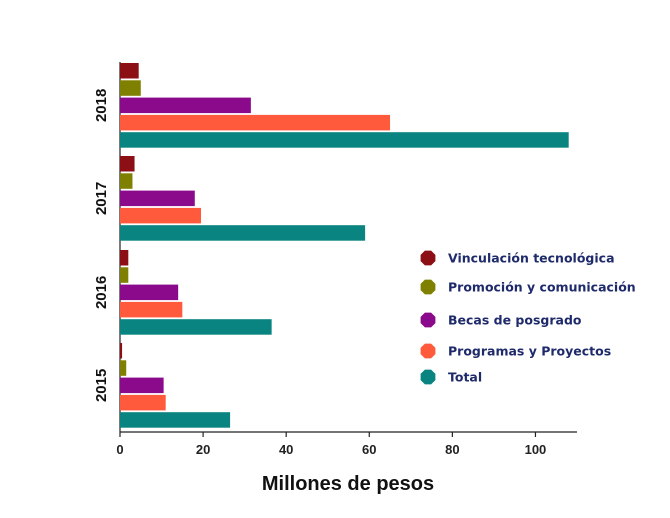 The width and height of the screenshot is (670, 518). I want to click on legend-label-4: Total, so click(465, 377).